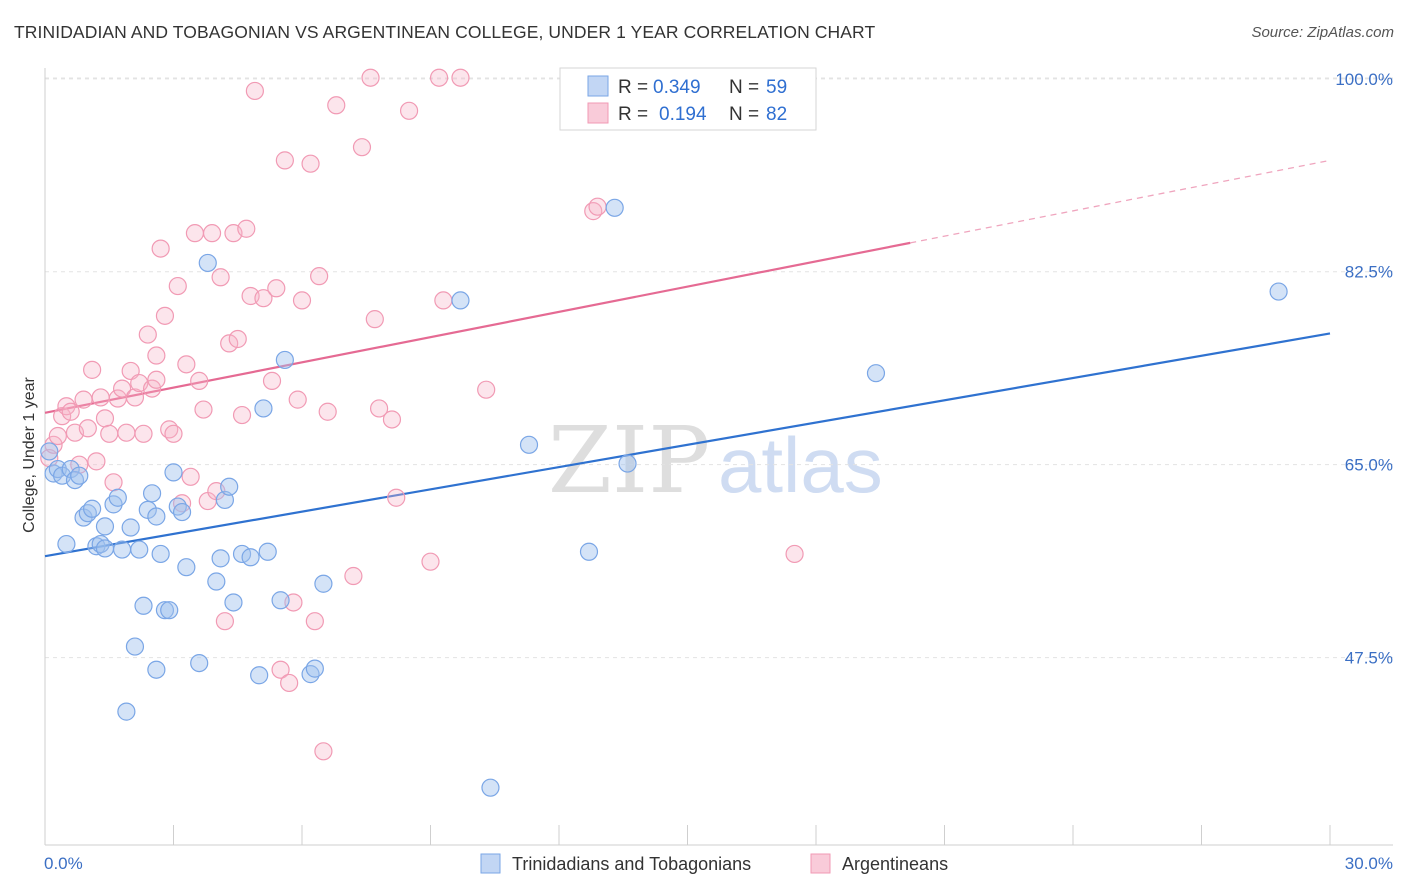 This screenshot has width=1406, height=892. I want to click on y-tick-label: 100.0%, so click(1364, 79).